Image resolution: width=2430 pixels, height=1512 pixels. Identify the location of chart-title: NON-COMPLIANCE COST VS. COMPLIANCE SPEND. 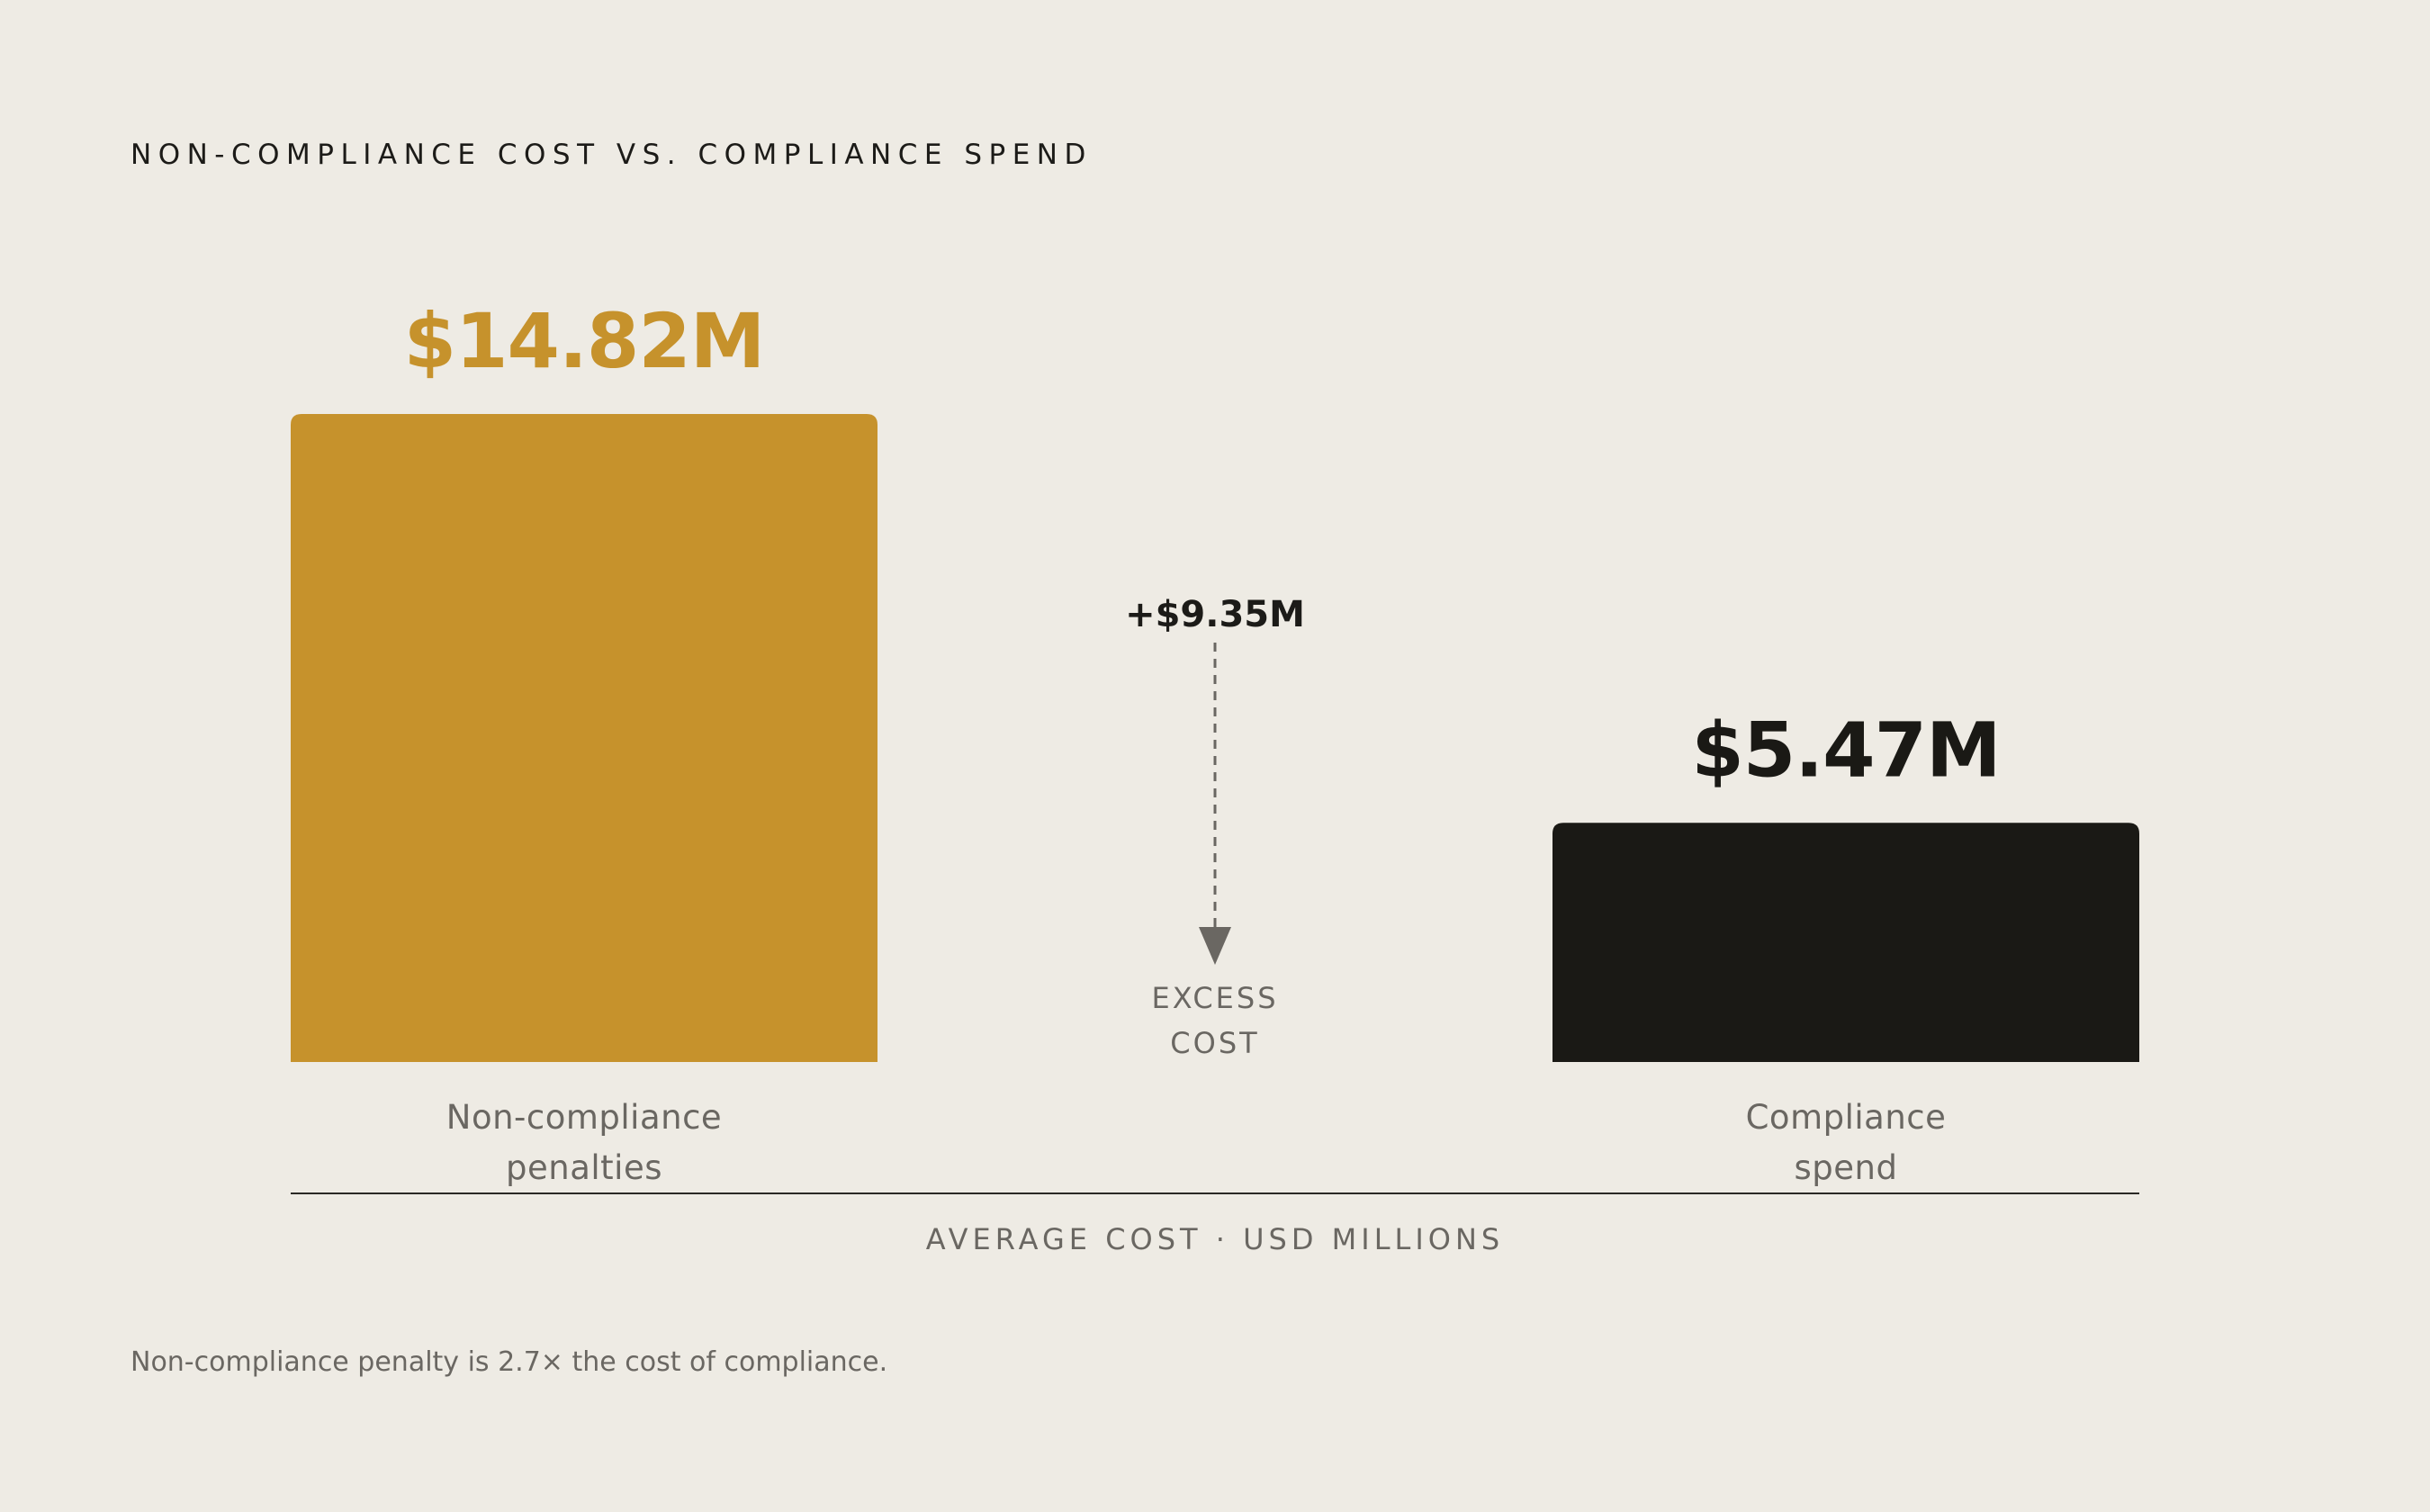
(611, 155).